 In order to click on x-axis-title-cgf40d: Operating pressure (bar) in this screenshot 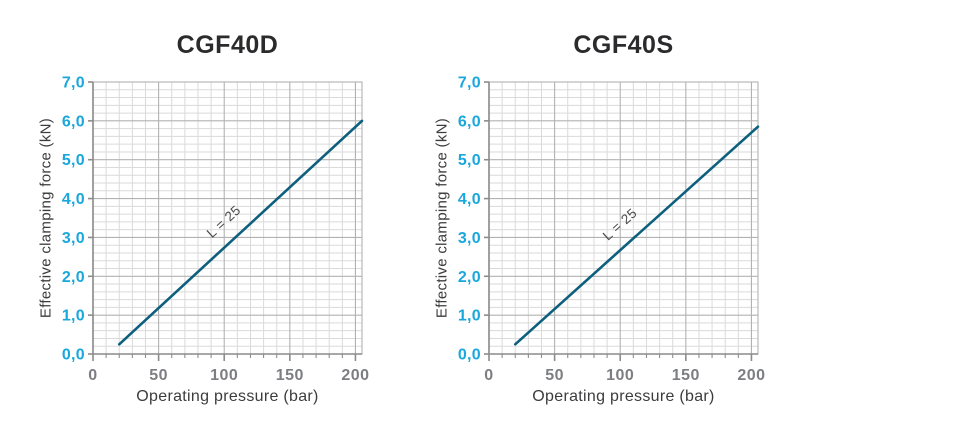, I will do `click(227, 396)`.